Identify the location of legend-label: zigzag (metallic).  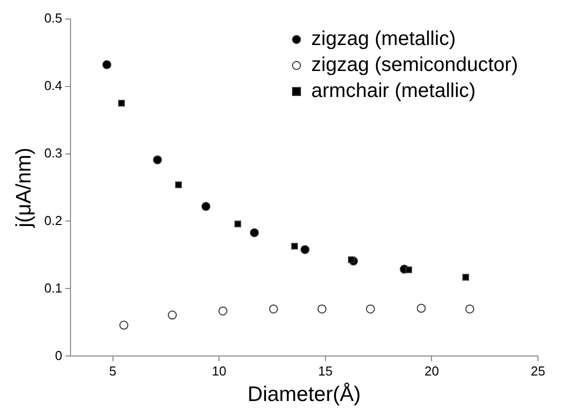
(383, 39).